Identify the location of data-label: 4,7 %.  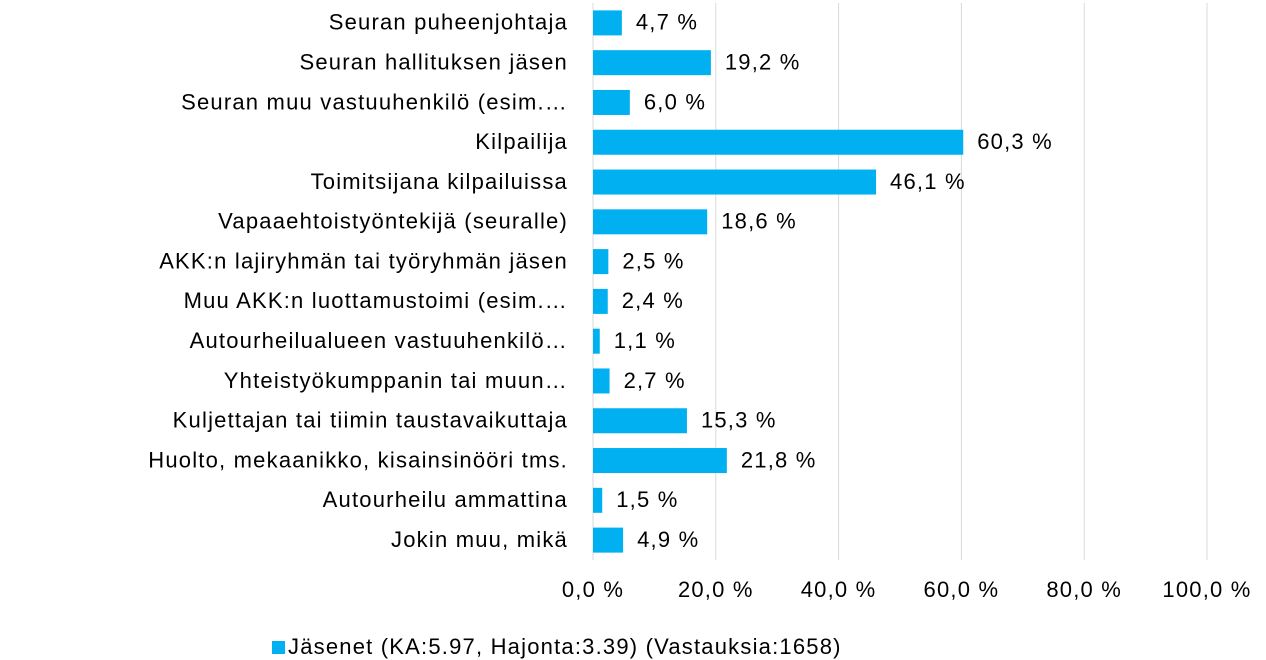
(667, 22).